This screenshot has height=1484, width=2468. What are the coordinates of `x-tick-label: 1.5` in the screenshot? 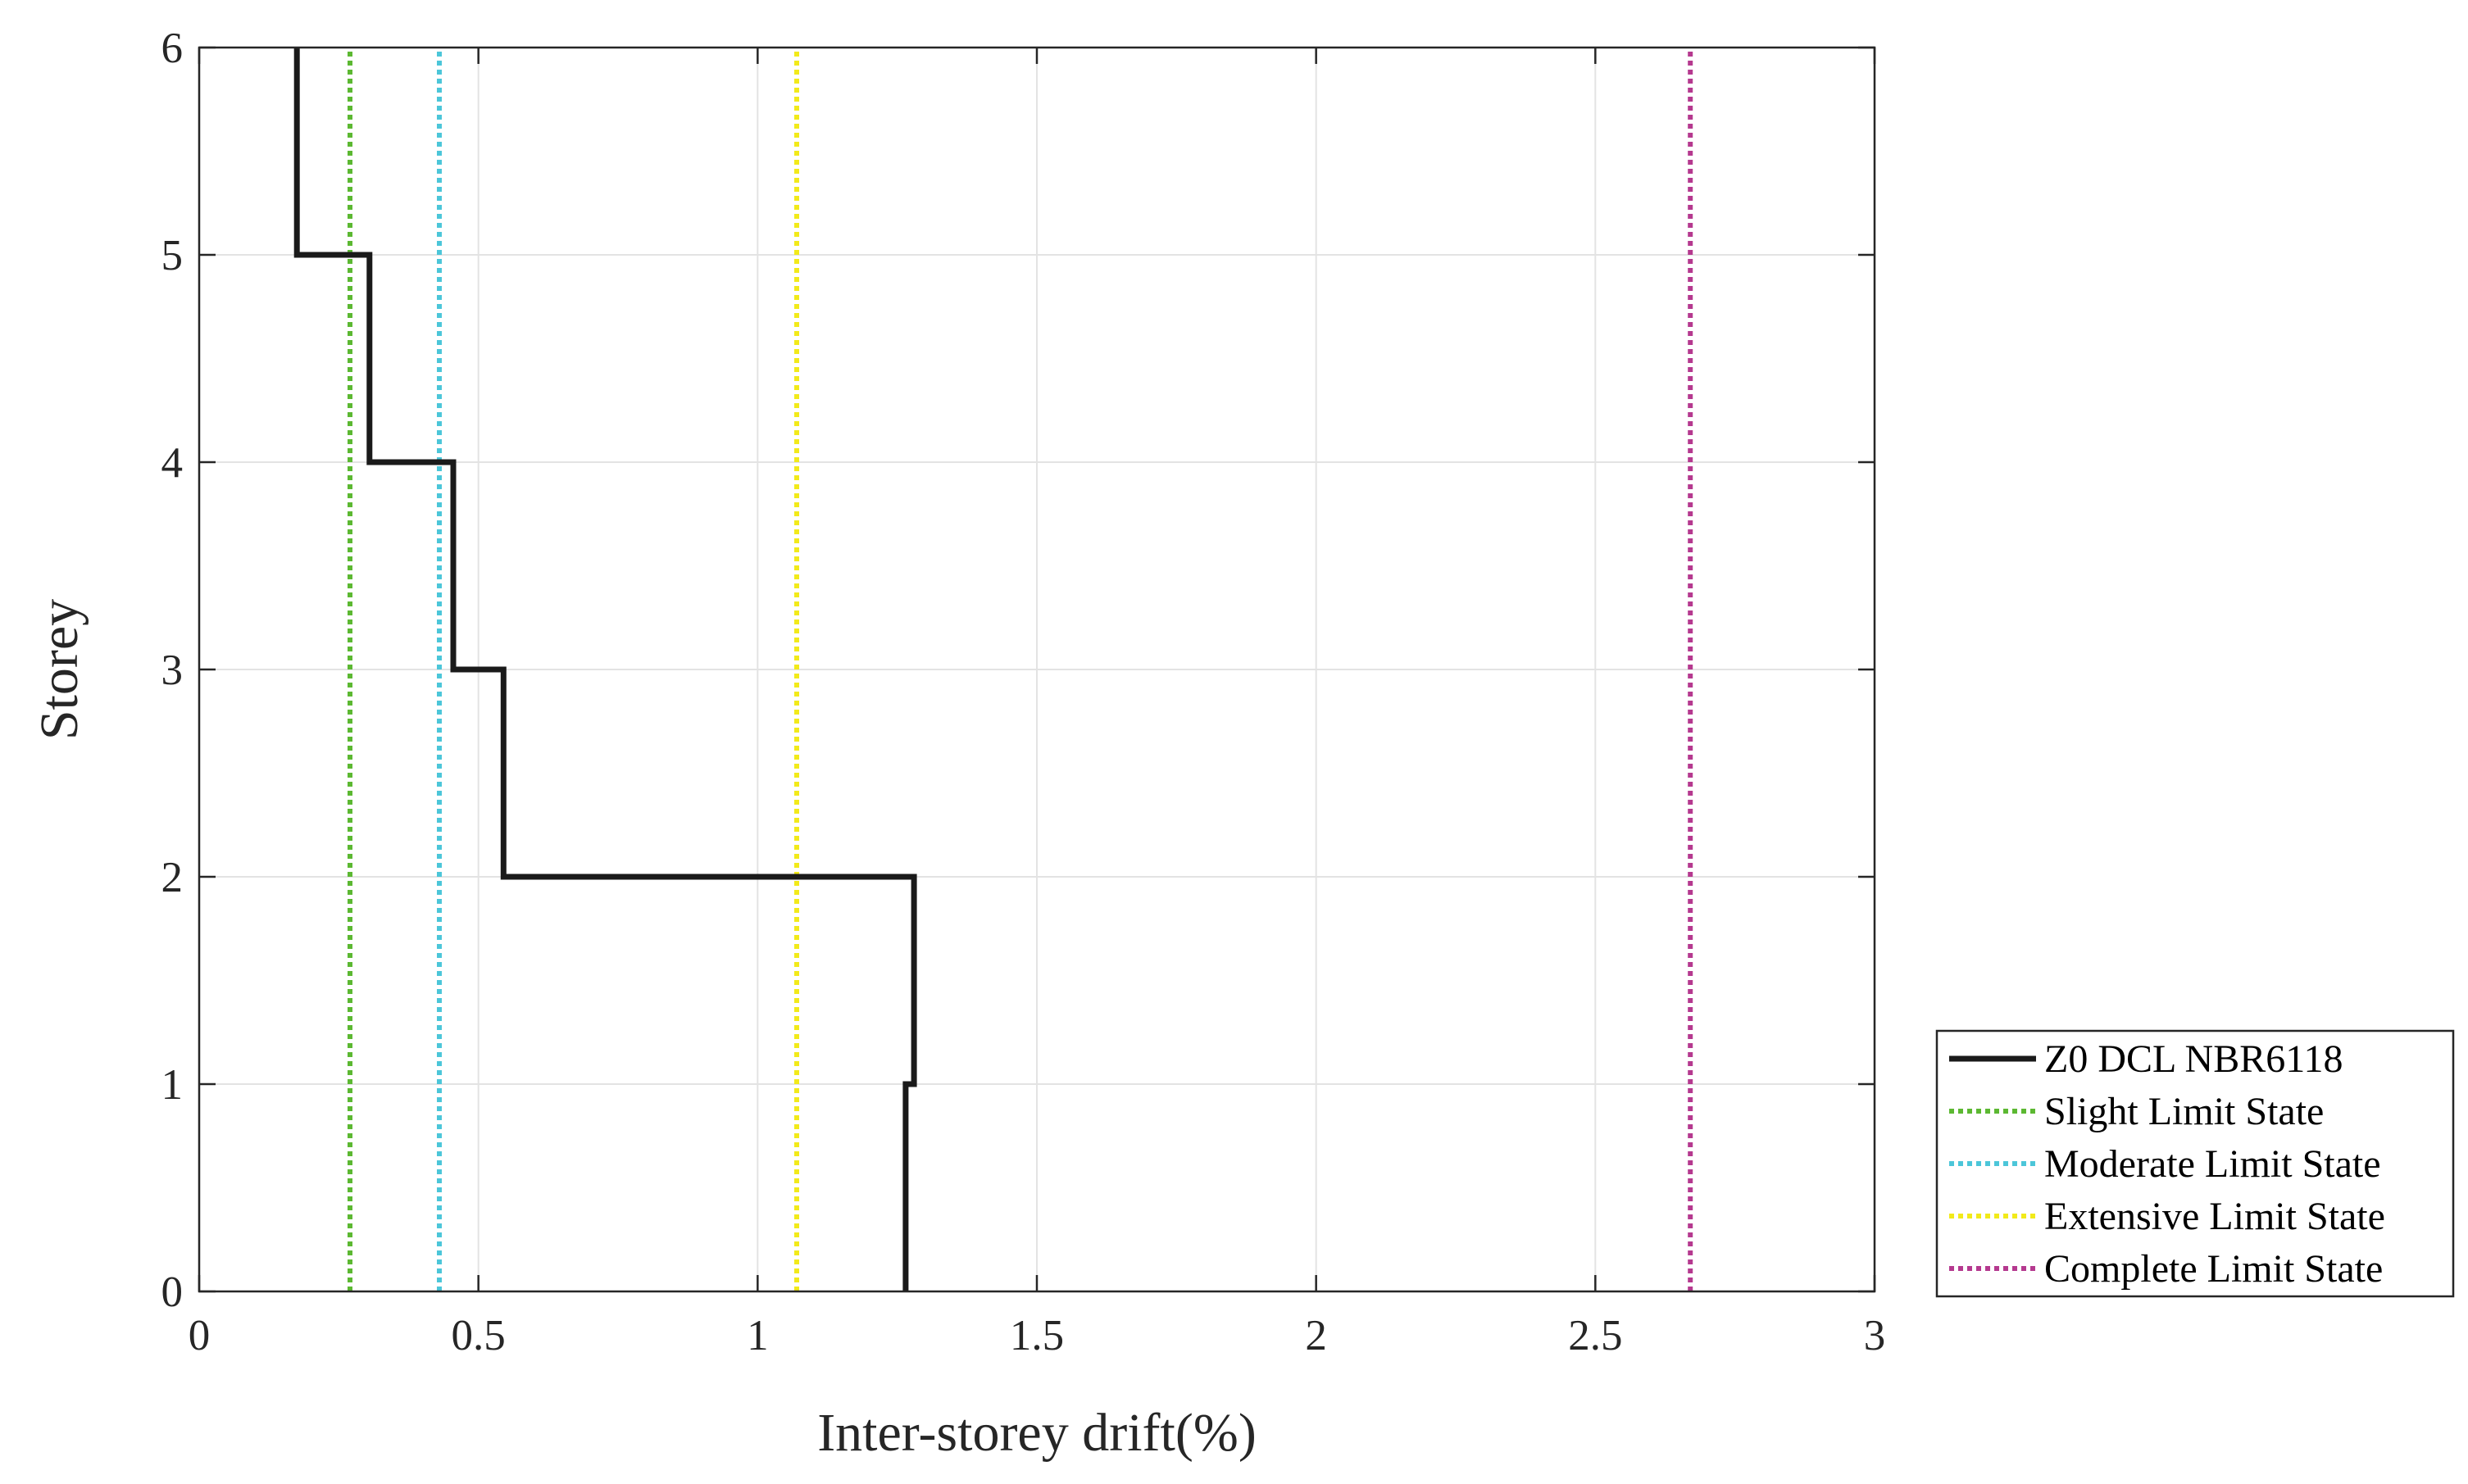 It's located at (1037, 1335).